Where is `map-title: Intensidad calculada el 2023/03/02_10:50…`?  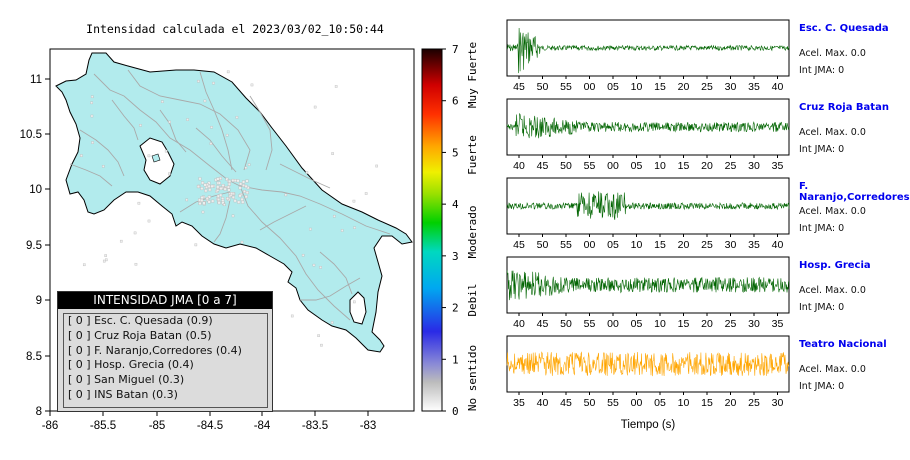
map-title: Intensidad calculada el 2023/03/02_10:50… is located at coordinates (235, 29).